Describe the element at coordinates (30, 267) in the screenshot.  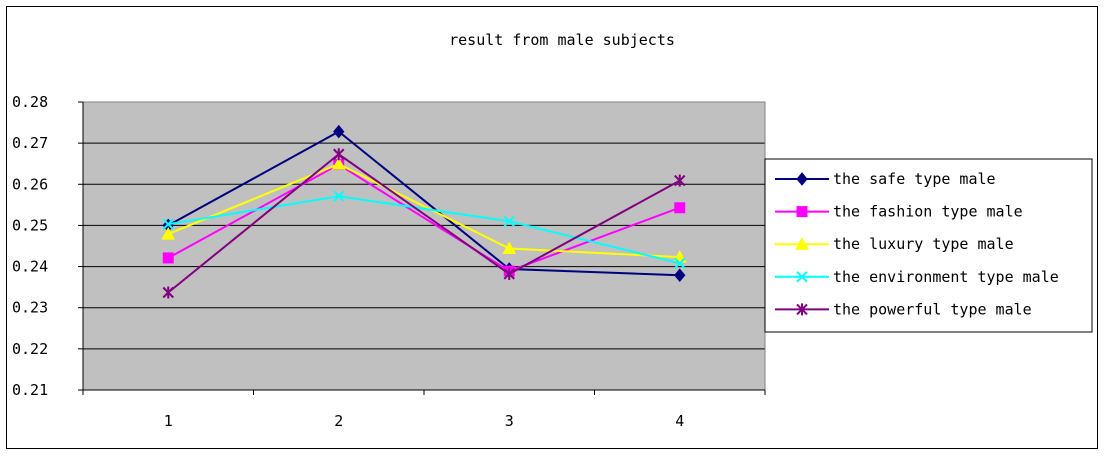
I see `y-tick-label: 0.24` at that location.